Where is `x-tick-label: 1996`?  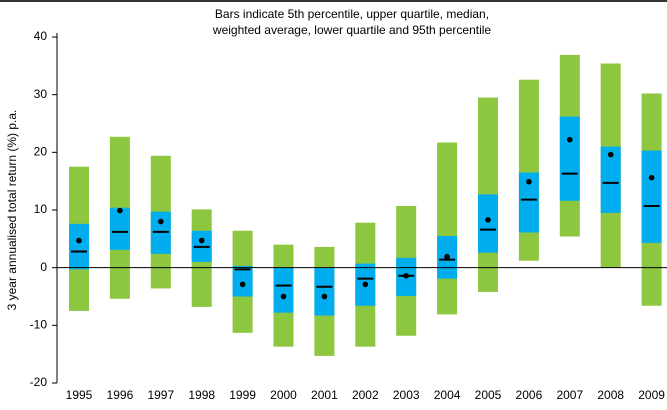
x-tick-label: 1996 is located at coordinates (120, 395).